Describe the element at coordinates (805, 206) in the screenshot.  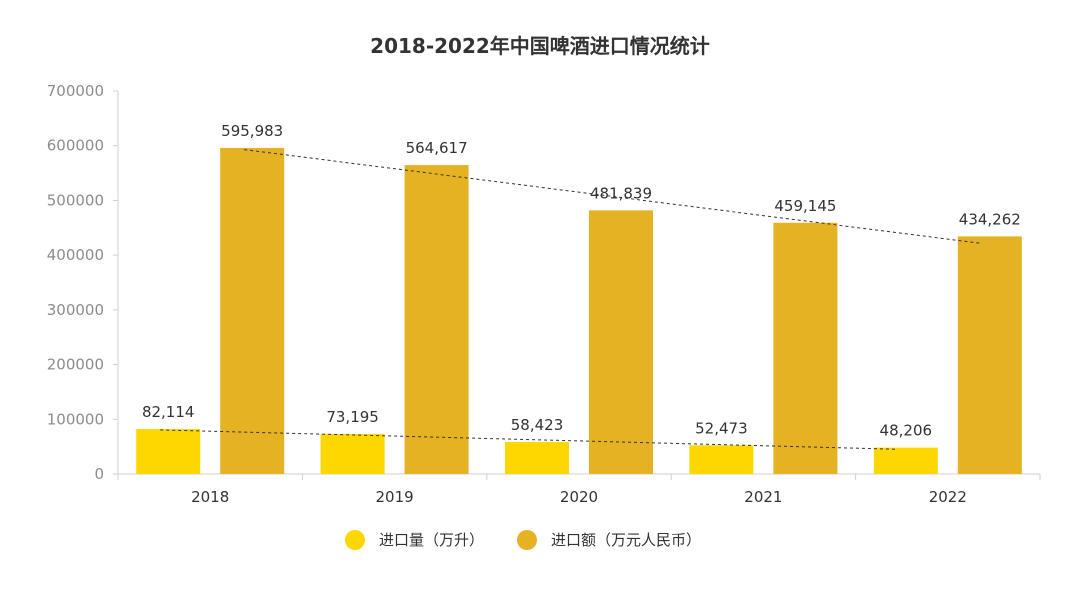
I see `data-label: 459,145` at that location.